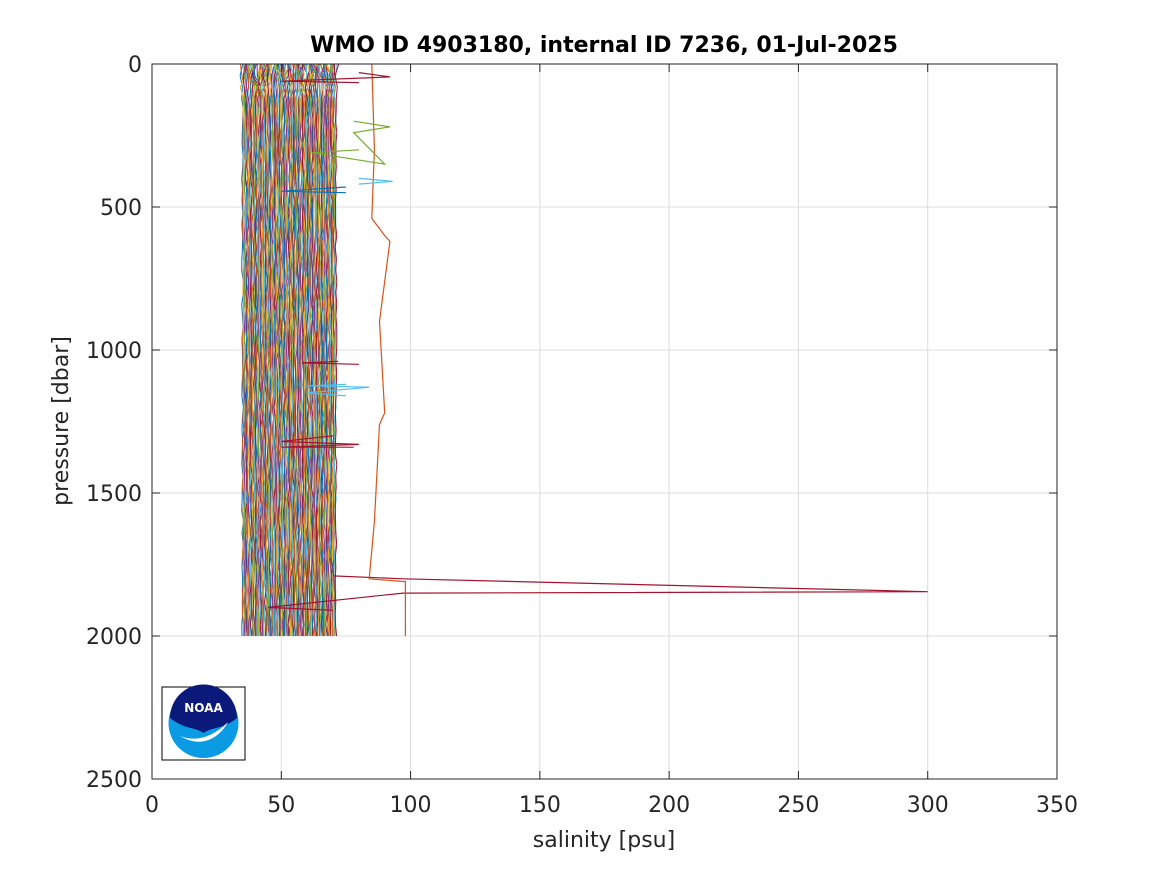 The height and width of the screenshot is (875, 1167). What do you see at coordinates (204, 732) in the screenshot?
I see `noaa-logo-wave` at bounding box center [204, 732].